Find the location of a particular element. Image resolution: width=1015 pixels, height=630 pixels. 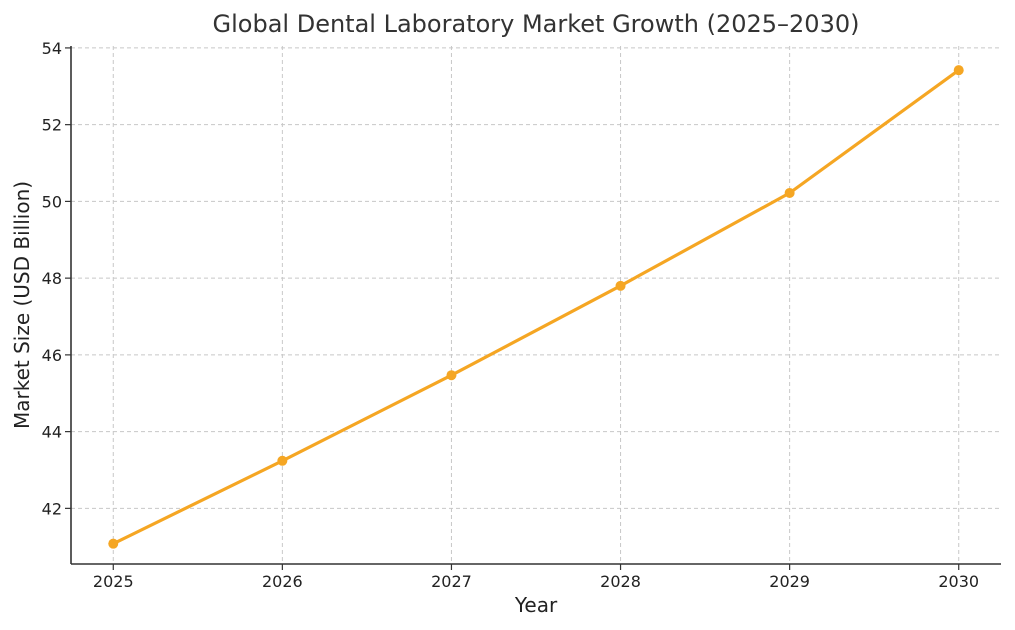

x-tick-label: 2025 is located at coordinates (113, 581).